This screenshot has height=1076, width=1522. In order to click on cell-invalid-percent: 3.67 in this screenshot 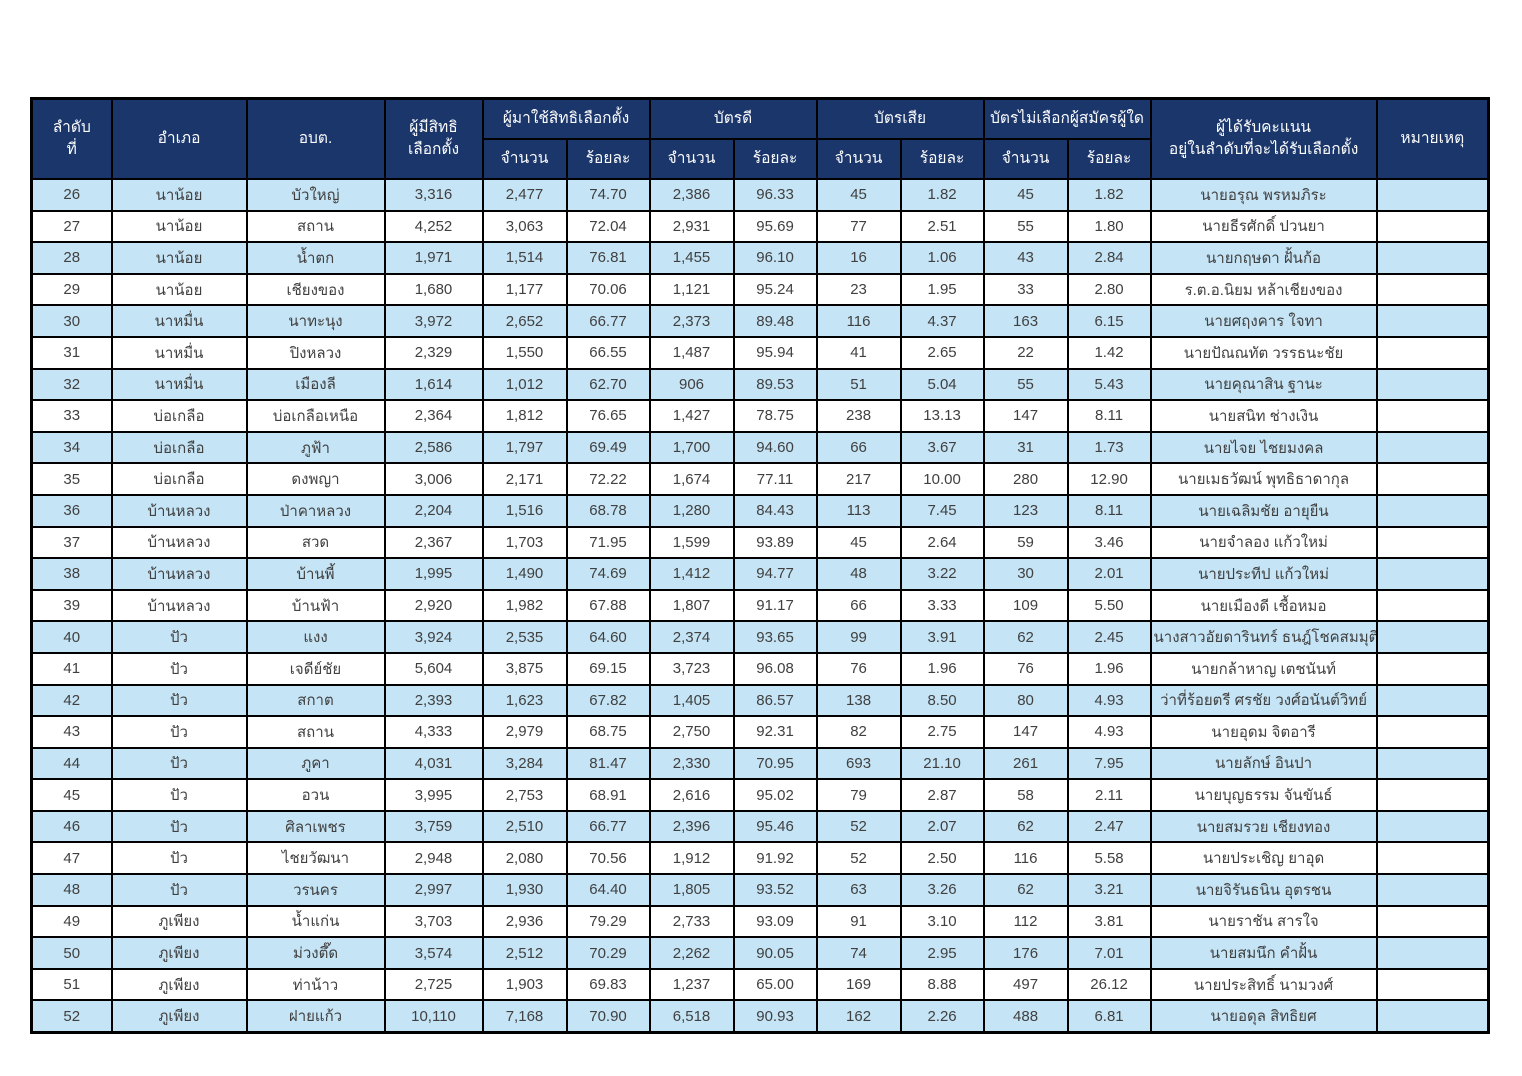, I will do `click(942, 447)`.